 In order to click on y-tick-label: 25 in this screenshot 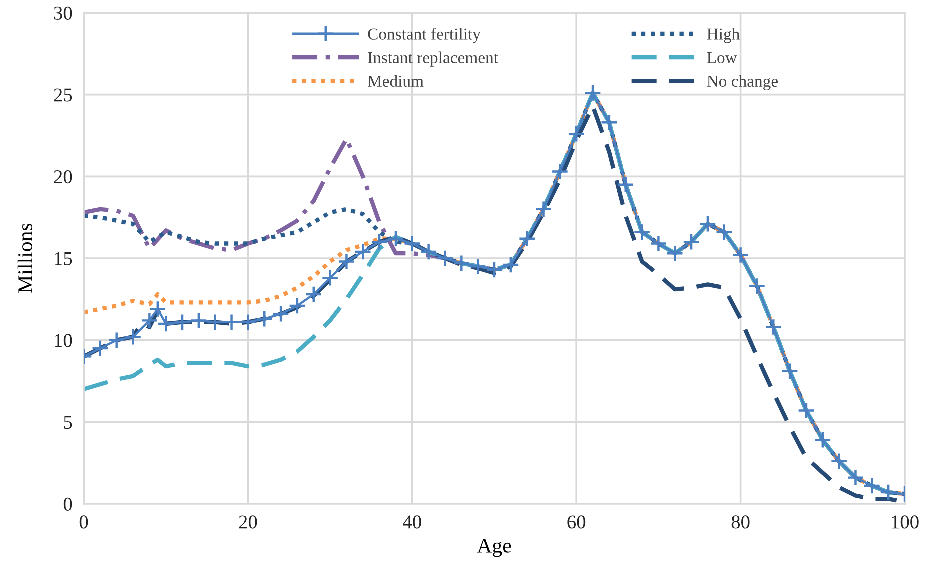, I will do `click(63, 95)`.